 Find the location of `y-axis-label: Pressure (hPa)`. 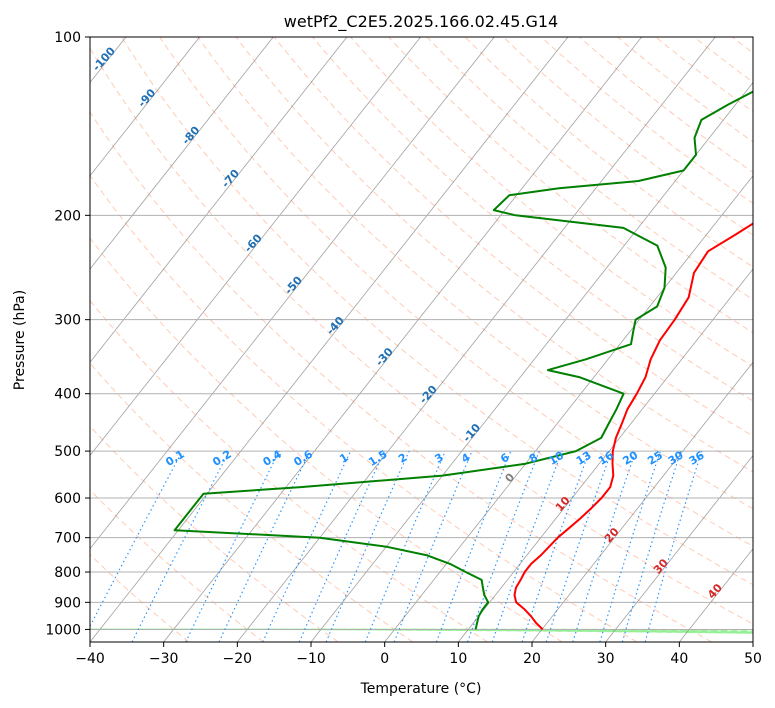

y-axis-label: Pressure (hPa) is located at coordinates (20, 340).